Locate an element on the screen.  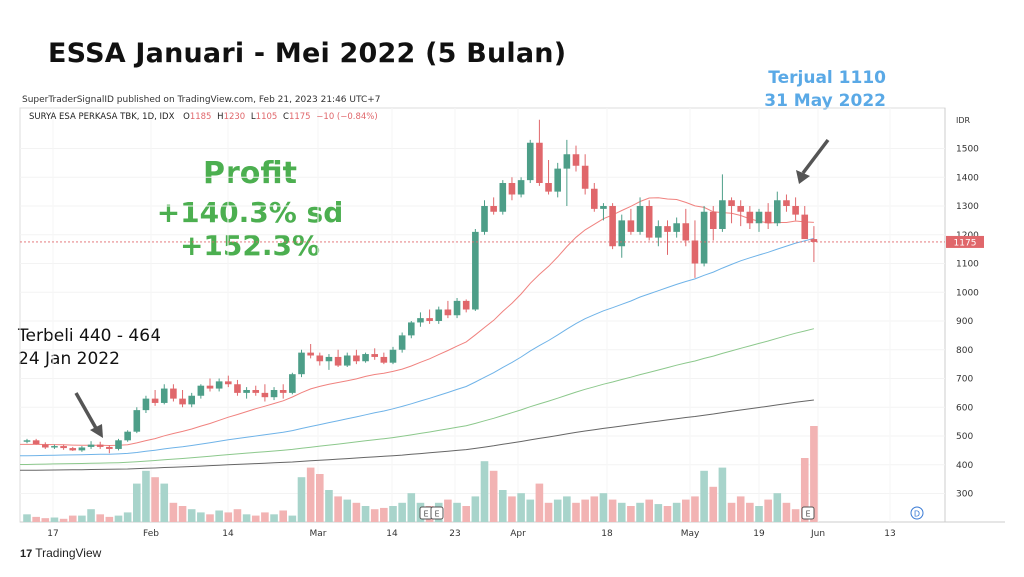
x-tick-label: Apr is located at coordinates (518, 534).